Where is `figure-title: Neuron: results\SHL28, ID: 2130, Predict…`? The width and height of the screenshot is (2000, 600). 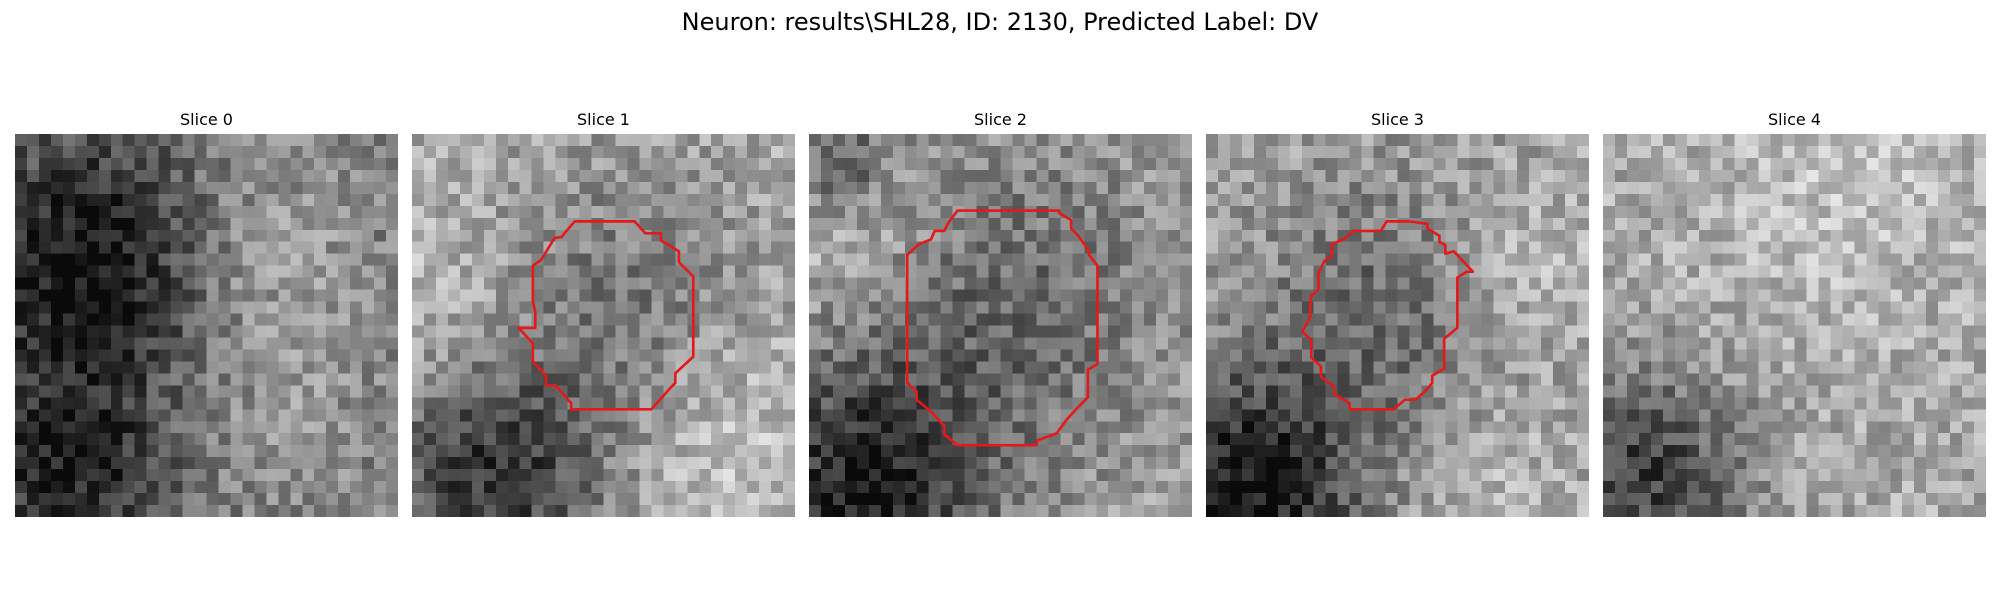 figure-title: Neuron: results\SHL28, ID: 2130, Predict… is located at coordinates (1000, 22).